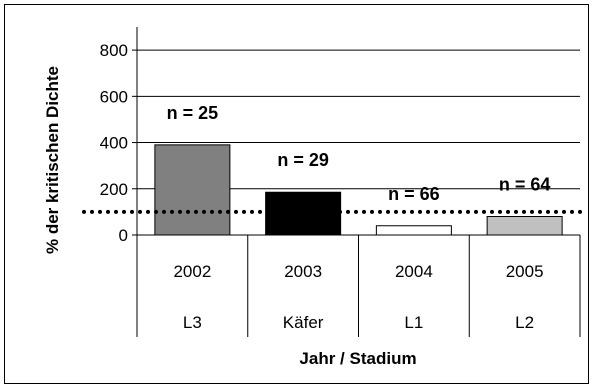 The height and width of the screenshot is (389, 594). What do you see at coordinates (414, 194) in the screenshot?
I see `sample-size-label: n = 66` at bounding box center [414, 194].